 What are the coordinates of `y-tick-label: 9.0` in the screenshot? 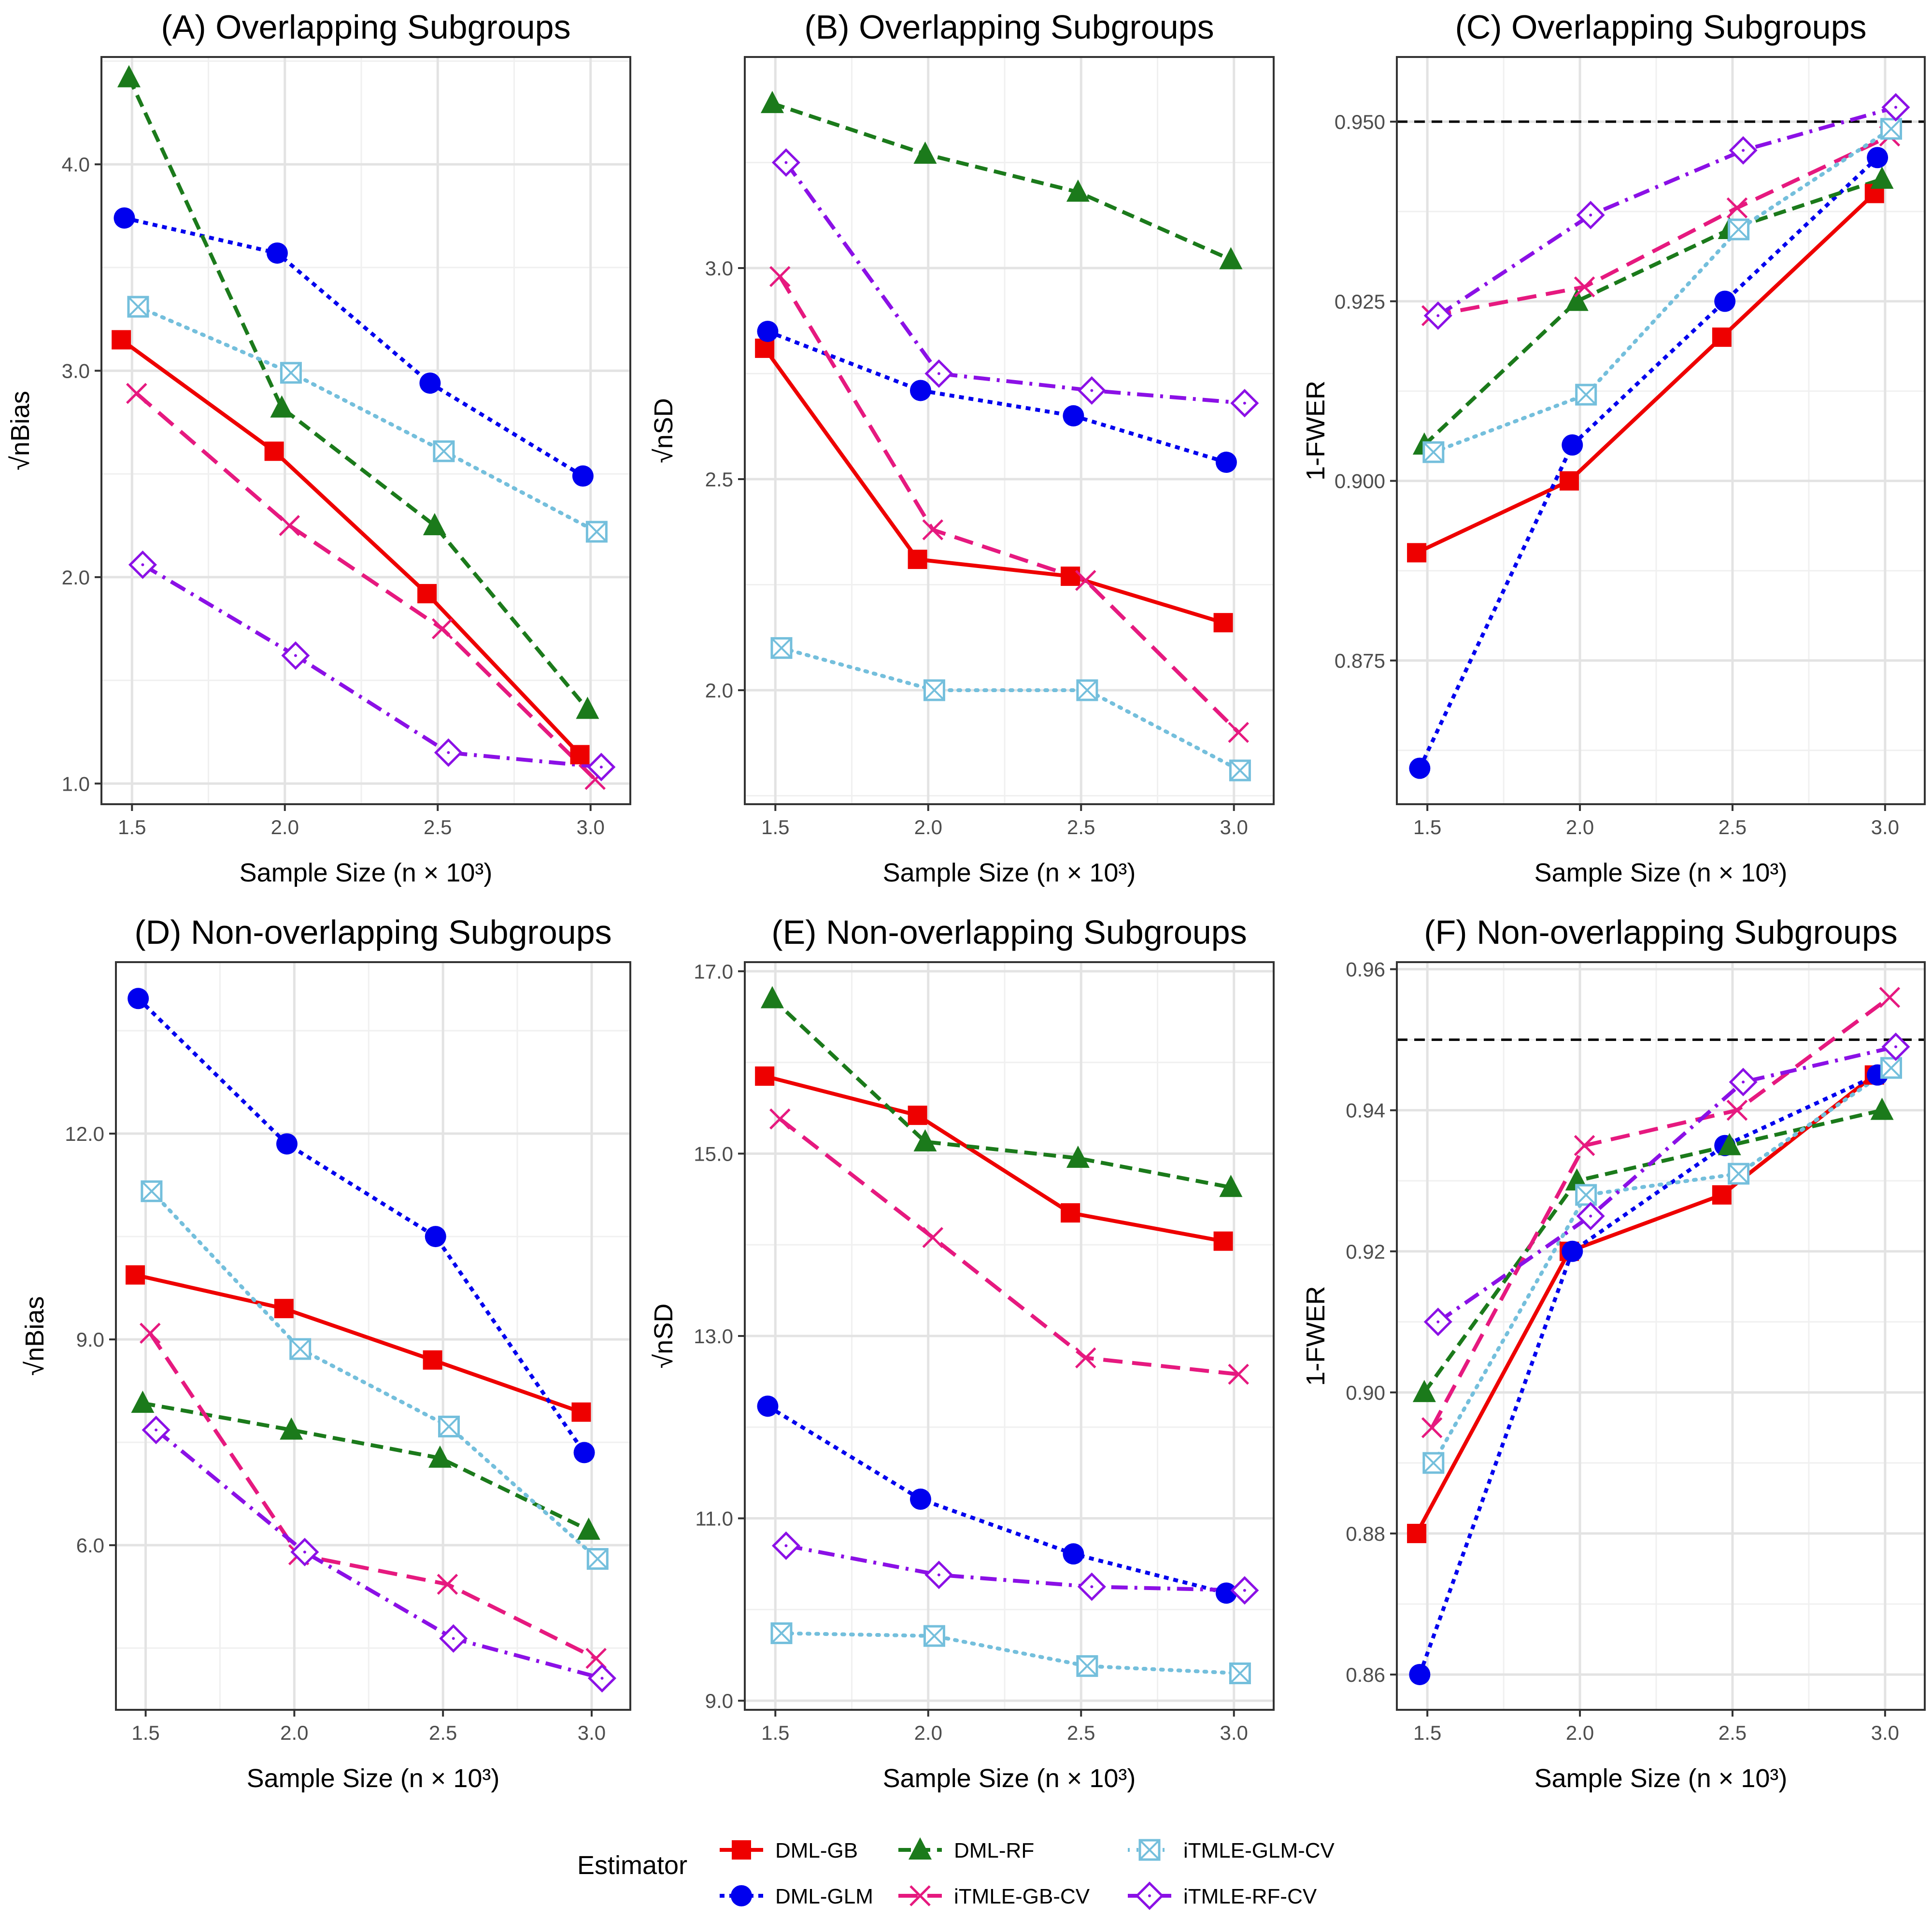 It's located at (719, 1701).